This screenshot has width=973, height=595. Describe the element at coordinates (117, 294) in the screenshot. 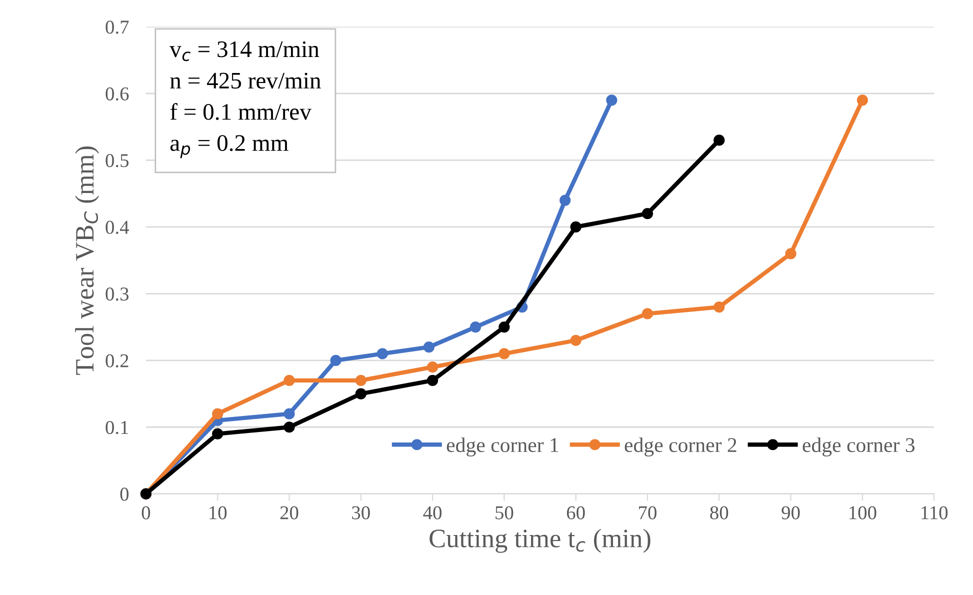

I see `y-tick-label: 0.3` at that location.